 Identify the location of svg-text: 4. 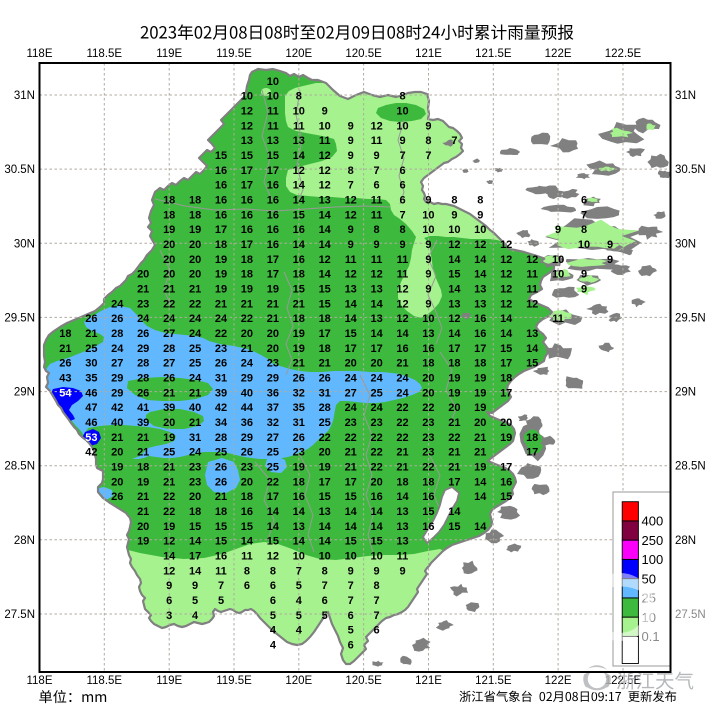
(299, 631).